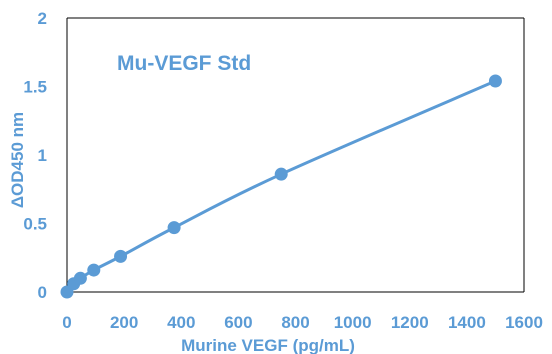 This screenshot has width=552, height=354. Describe the element at coordinates (238, 322) in the screenshot. I see `x-tick-label: 600` at that location.